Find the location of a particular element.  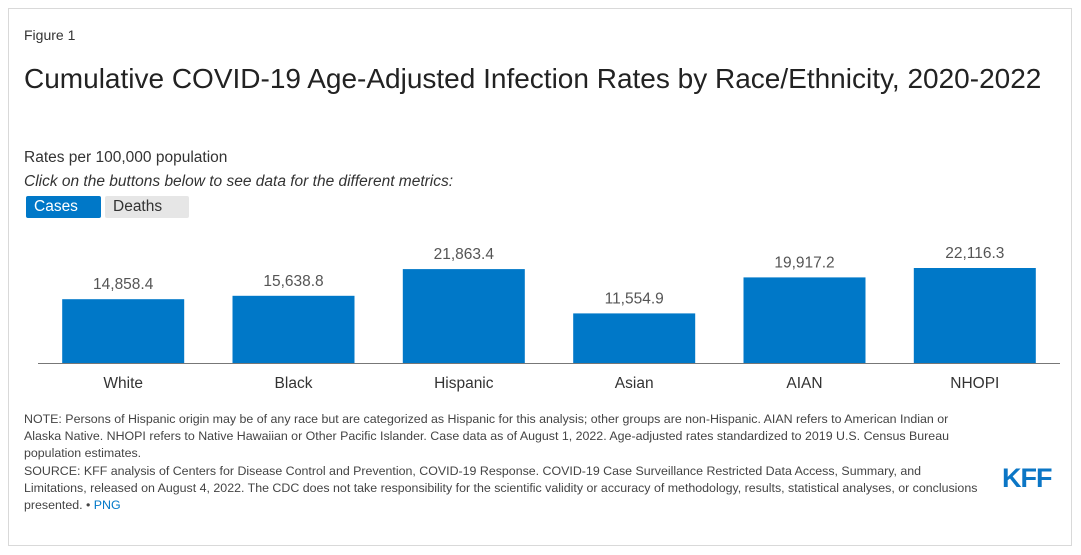

chart-subtitle: Rates per 100,000 population is located at coordinates (126, 157).